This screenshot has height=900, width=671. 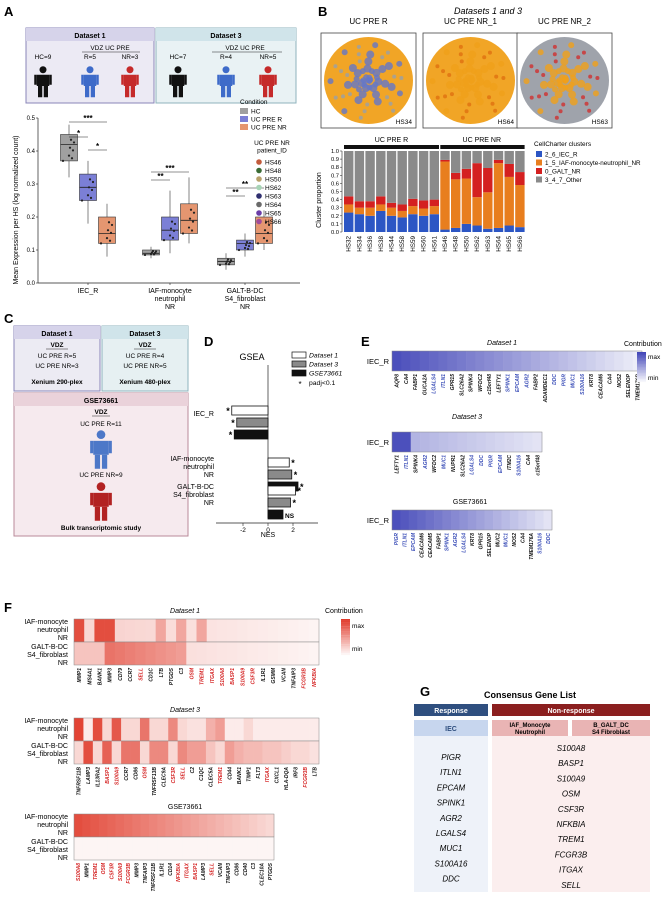 I want to click on gene-label: CD44, so click(x=230, y=773).